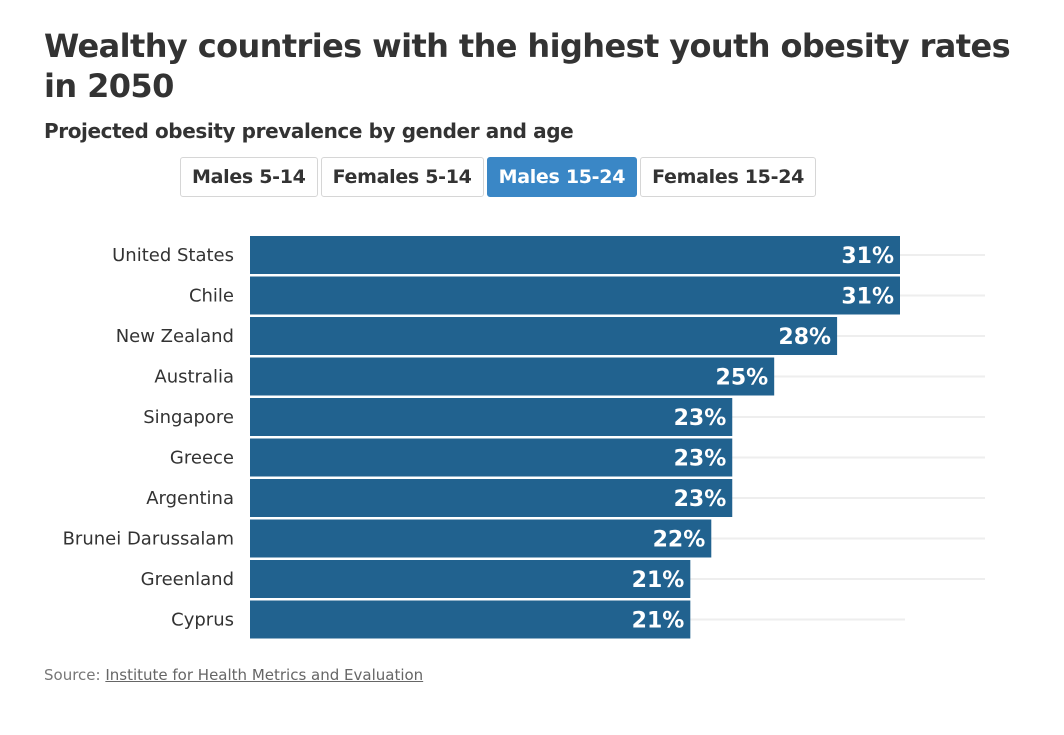  Describe the element at coordinates (575, 255) in the screenshot. I see `bar-united-states` at that location.